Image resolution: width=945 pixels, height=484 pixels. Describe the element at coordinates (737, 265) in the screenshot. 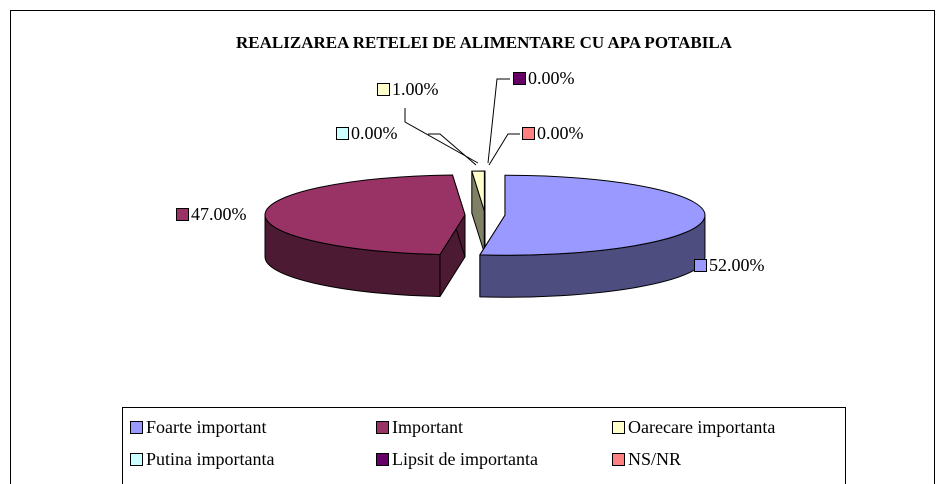

I see `data-label: 52.00%` at that location.